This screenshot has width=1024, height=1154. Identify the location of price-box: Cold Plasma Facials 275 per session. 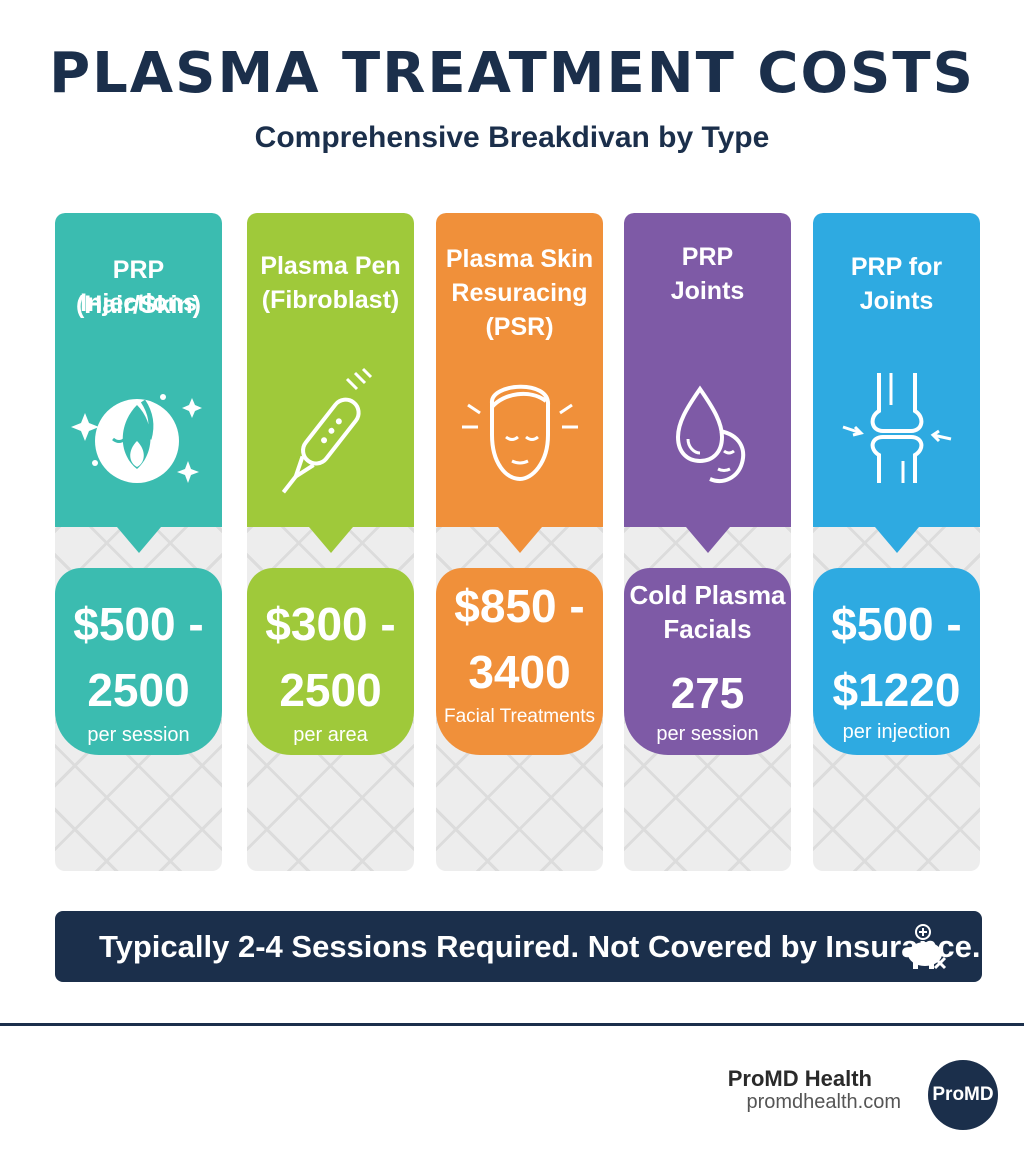
(707, 661).